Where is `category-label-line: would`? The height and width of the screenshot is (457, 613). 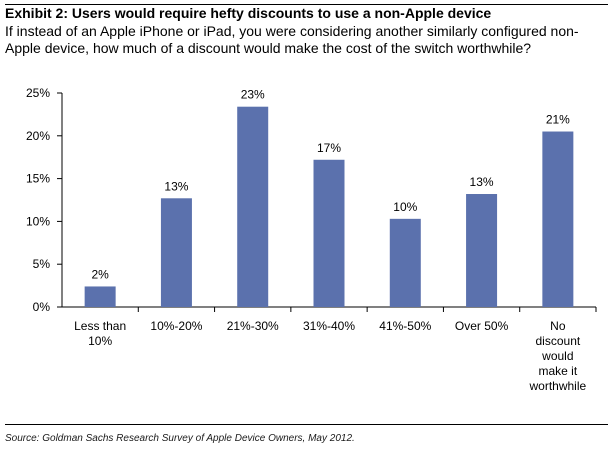
category-label-line: would is located at coordinates (557, 356).